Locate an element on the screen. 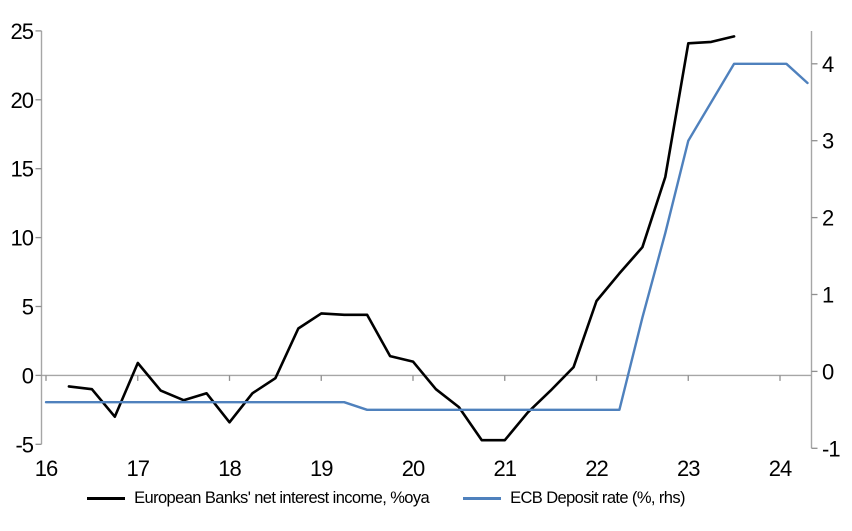  left-y-axis-tick-label: 20 is located at coordinates (22, 100).